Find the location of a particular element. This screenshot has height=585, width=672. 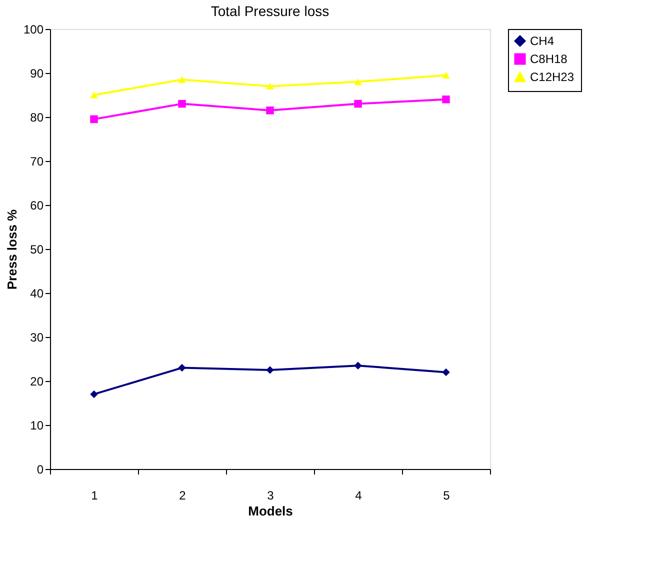

y-axis-title: Press loss % is located at coordinates (12, 249).